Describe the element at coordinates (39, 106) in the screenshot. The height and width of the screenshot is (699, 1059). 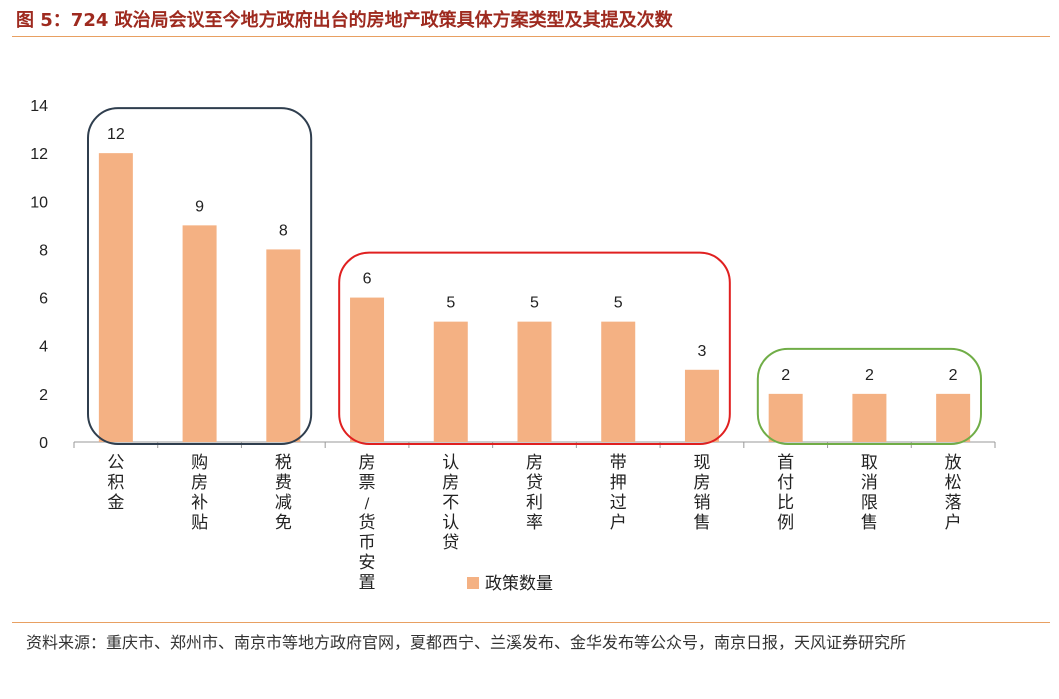
I see `y-tick-label: 14` at that location.